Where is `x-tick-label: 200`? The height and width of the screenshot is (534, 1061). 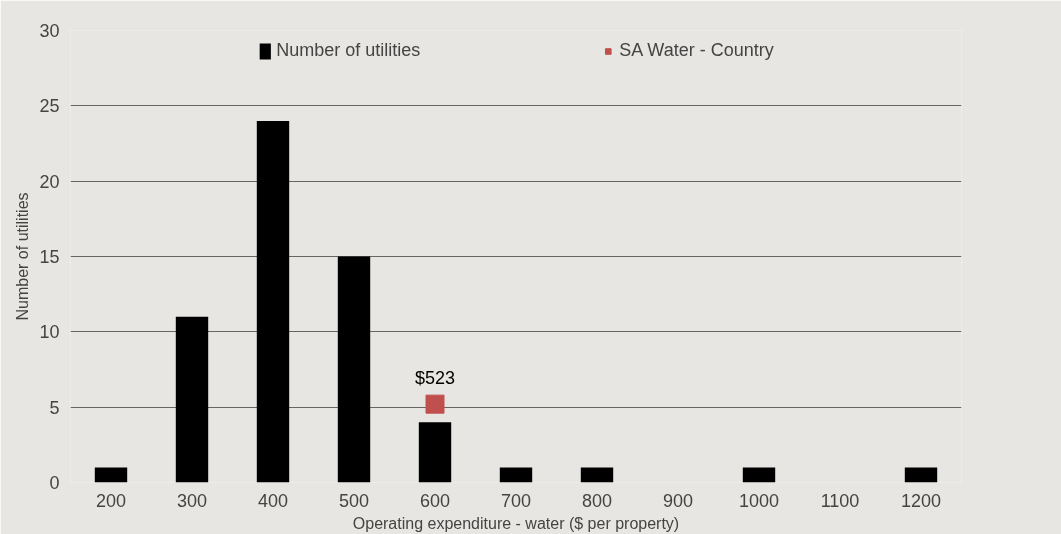 x-tick-label: 200 is located at coordinates (111, 500).